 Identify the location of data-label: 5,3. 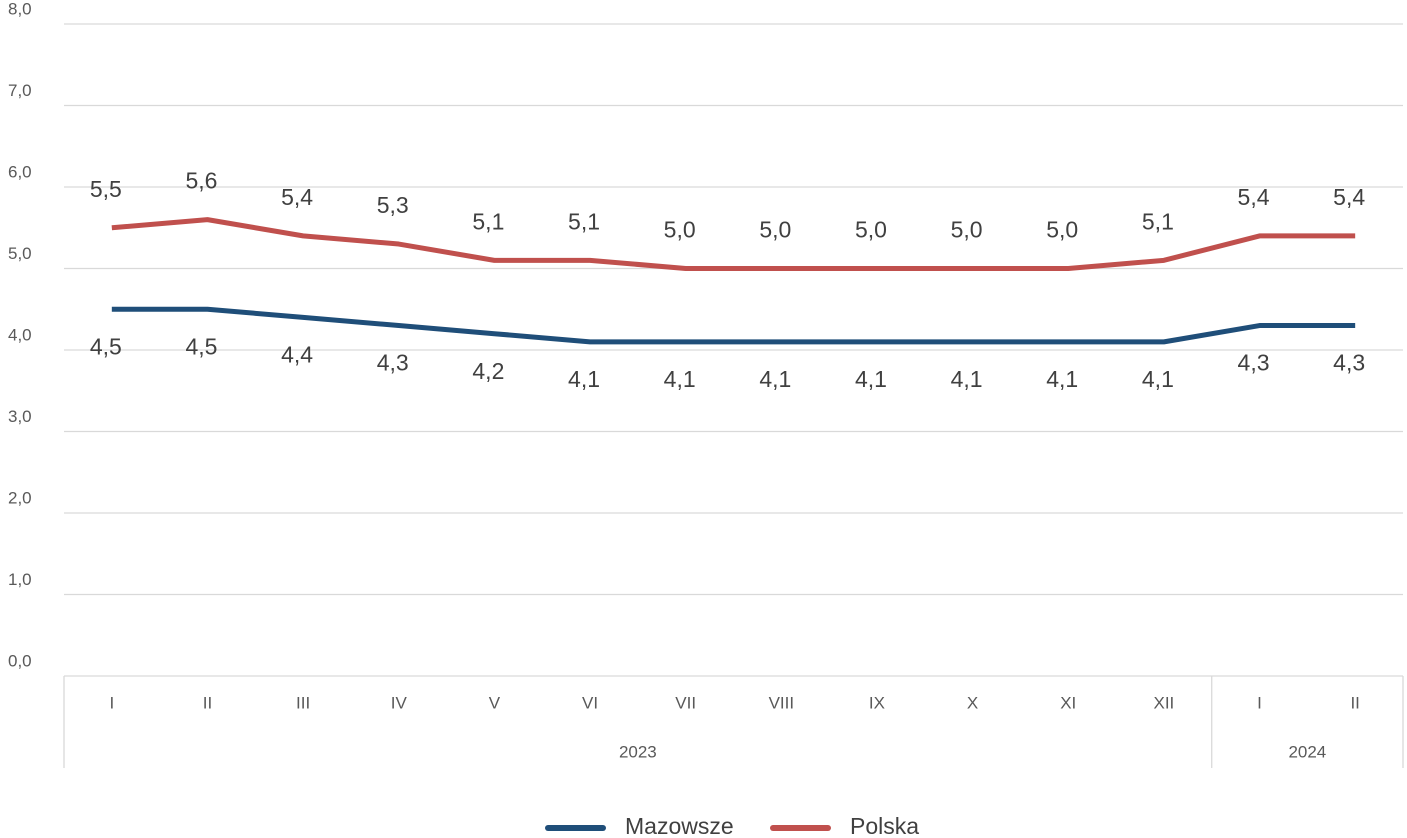
(393, 205).